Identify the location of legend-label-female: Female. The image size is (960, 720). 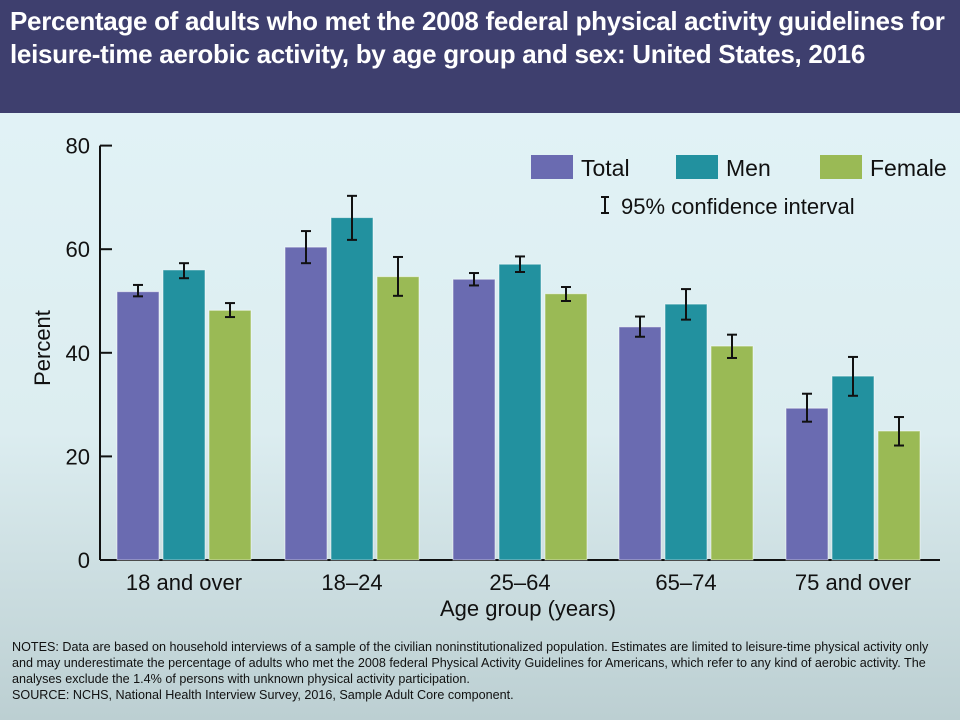
(908, 168).